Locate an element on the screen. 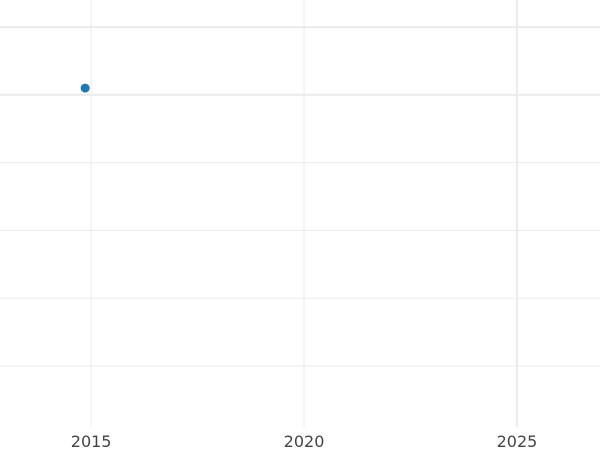 This screenshot has width=600, height=450. x-tick-label: 2020 is located at coordinates (304, 441).